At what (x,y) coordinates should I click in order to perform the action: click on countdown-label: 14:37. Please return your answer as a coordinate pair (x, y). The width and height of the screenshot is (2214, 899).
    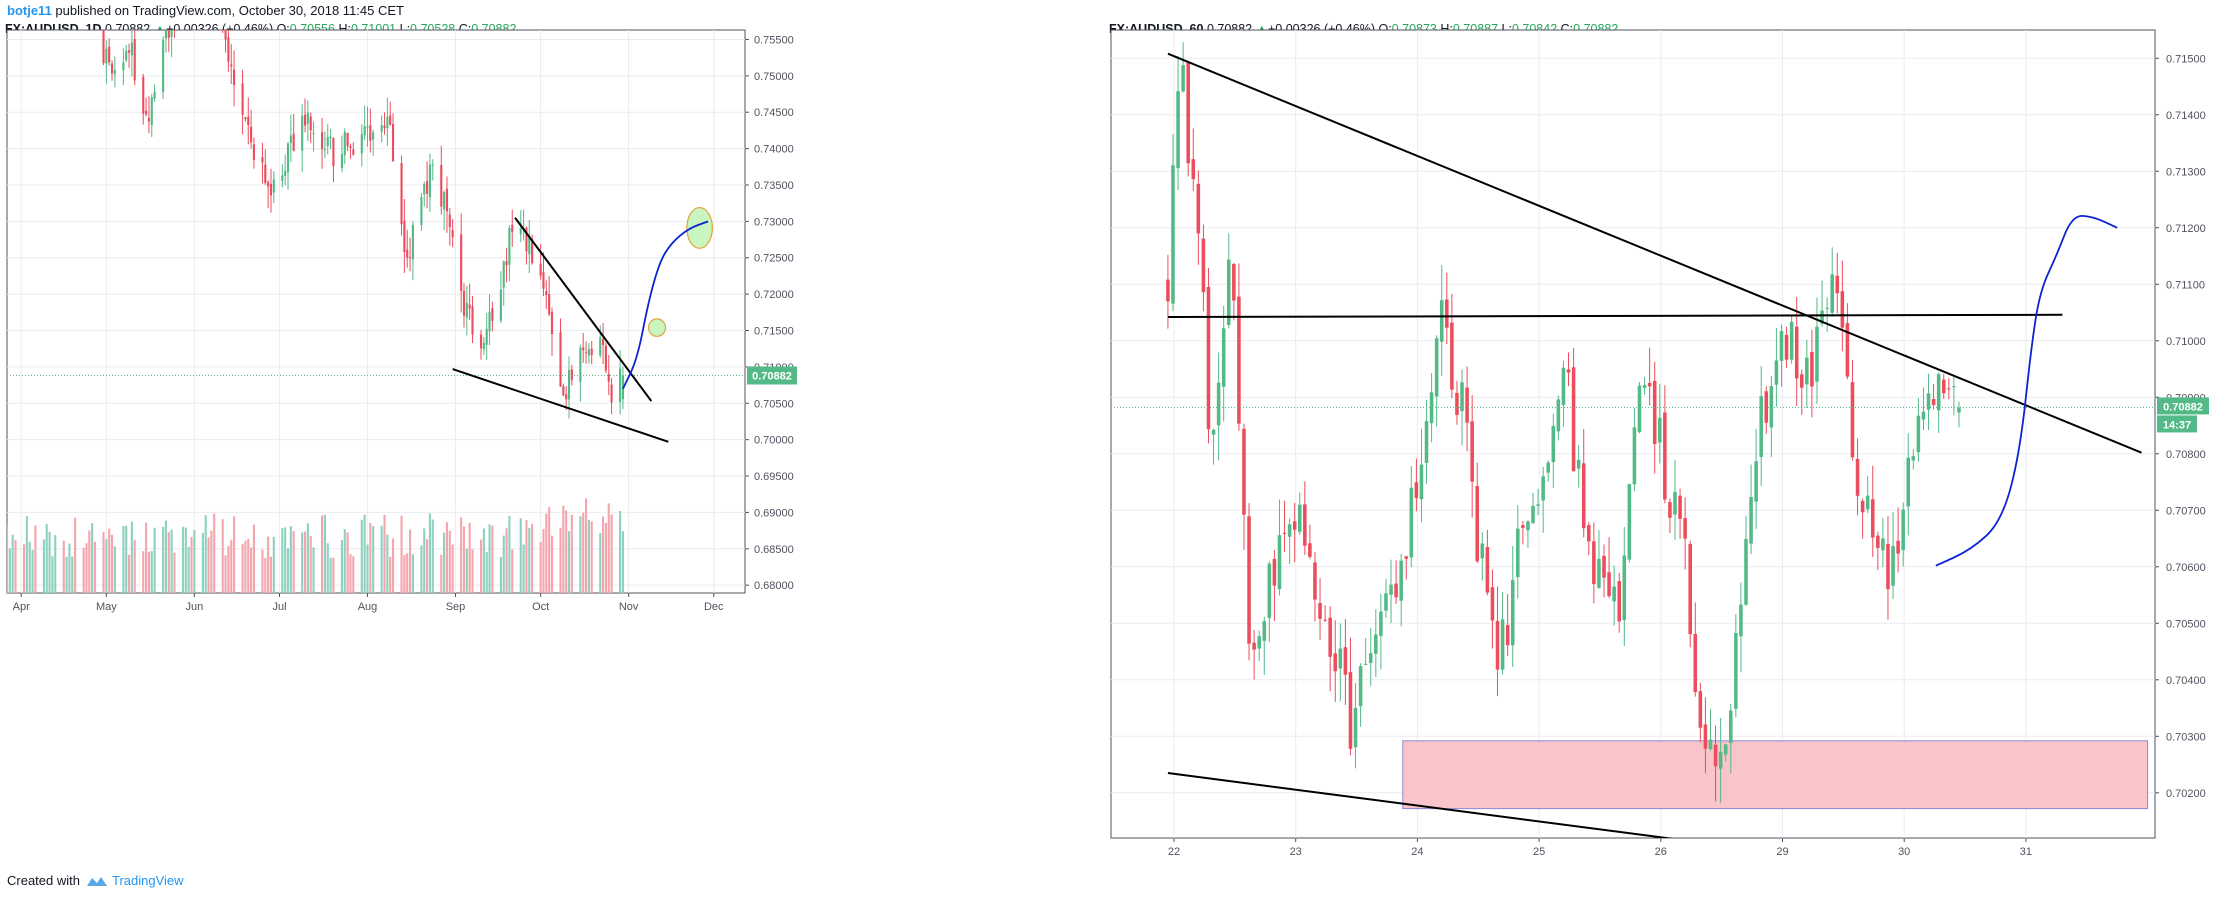
    Looking at the image, I should click on (2177, 425).